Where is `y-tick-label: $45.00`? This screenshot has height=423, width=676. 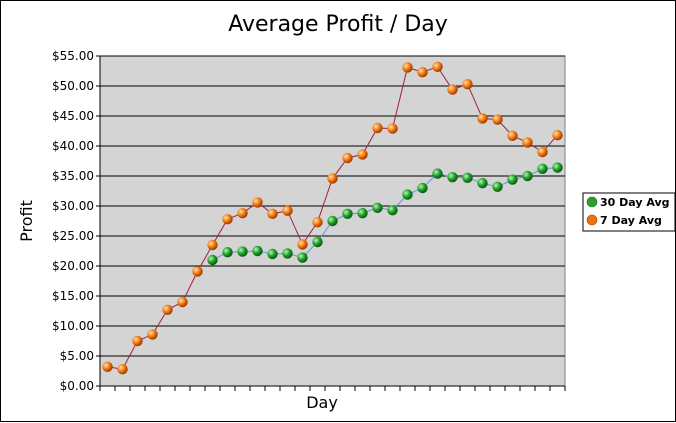 y-tick-label: $45.00 is located at coordinates (73, 116).